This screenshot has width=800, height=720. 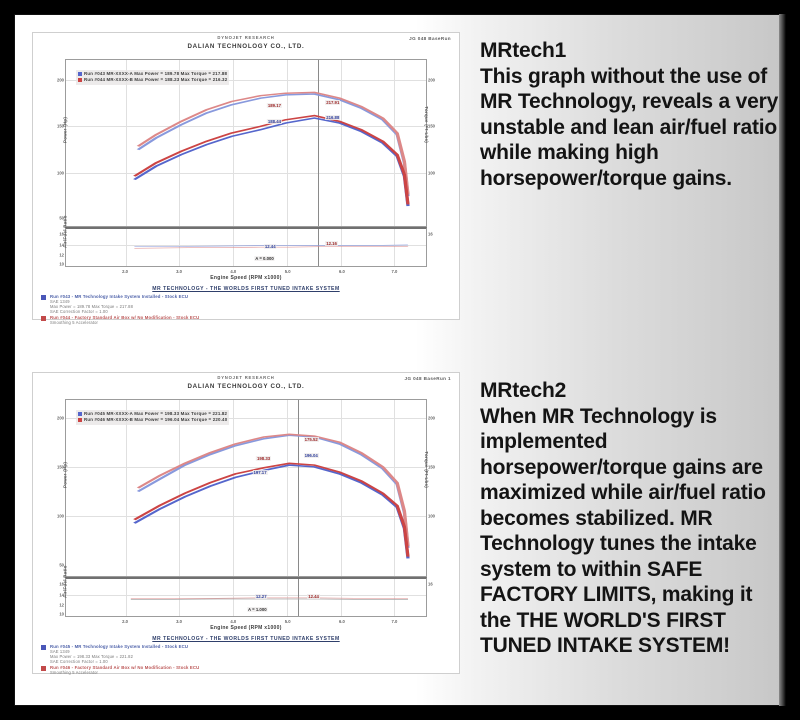 I want to click on chart-title: DALIAN TECHNOLOGY CO., LTD., so click(x=246, y=386).